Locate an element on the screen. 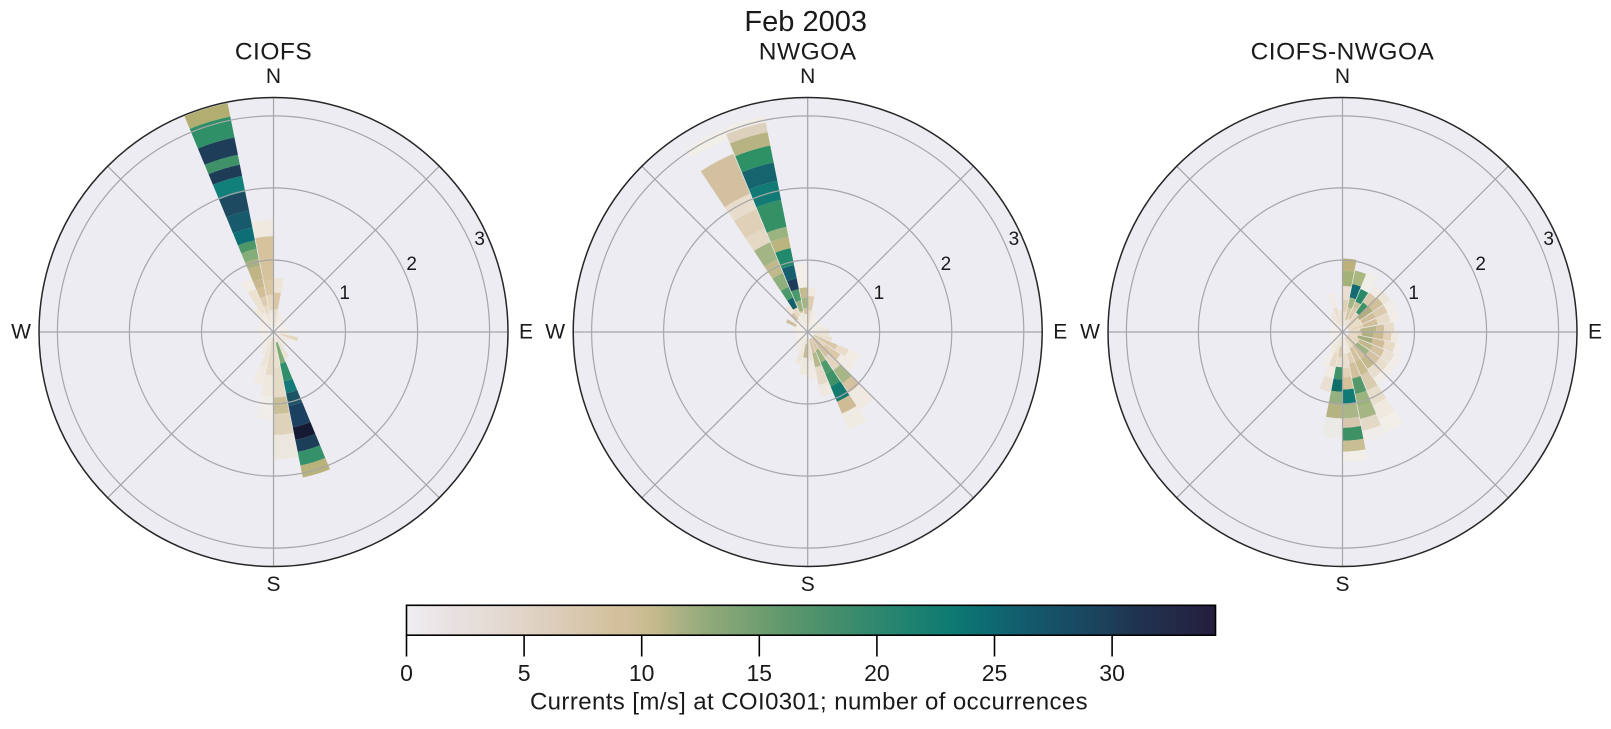 Image resolution: width=1611 pixels, height=729 pixels. svg-text: 0 is located at coordinates (406, 673).